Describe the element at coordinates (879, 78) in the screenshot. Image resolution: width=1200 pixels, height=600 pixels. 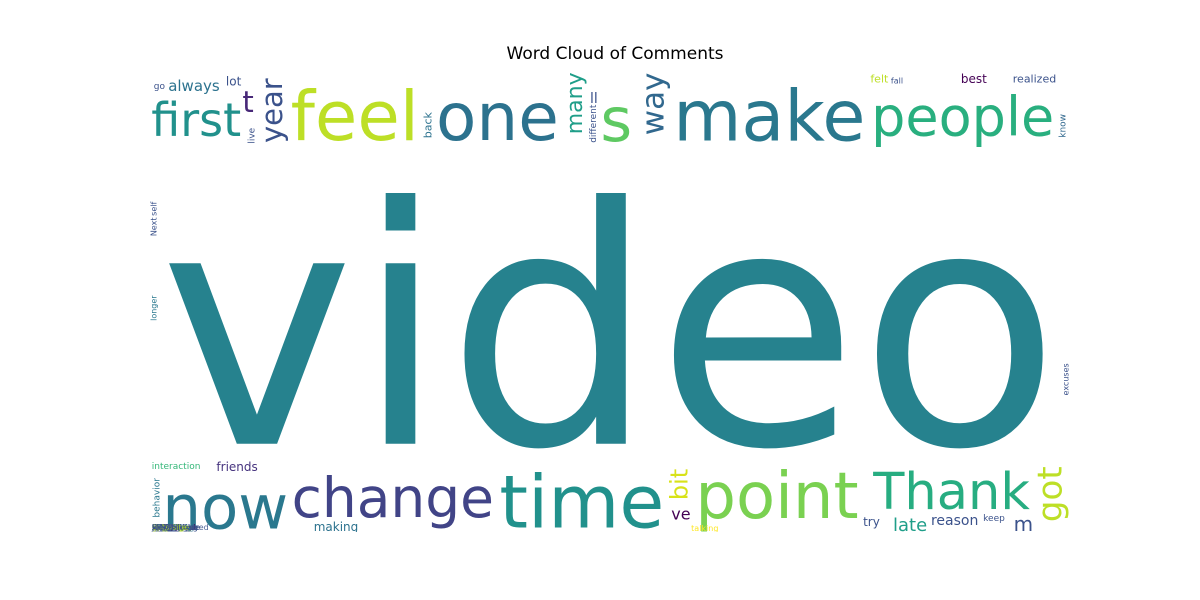
I see `word: felt` at that location.